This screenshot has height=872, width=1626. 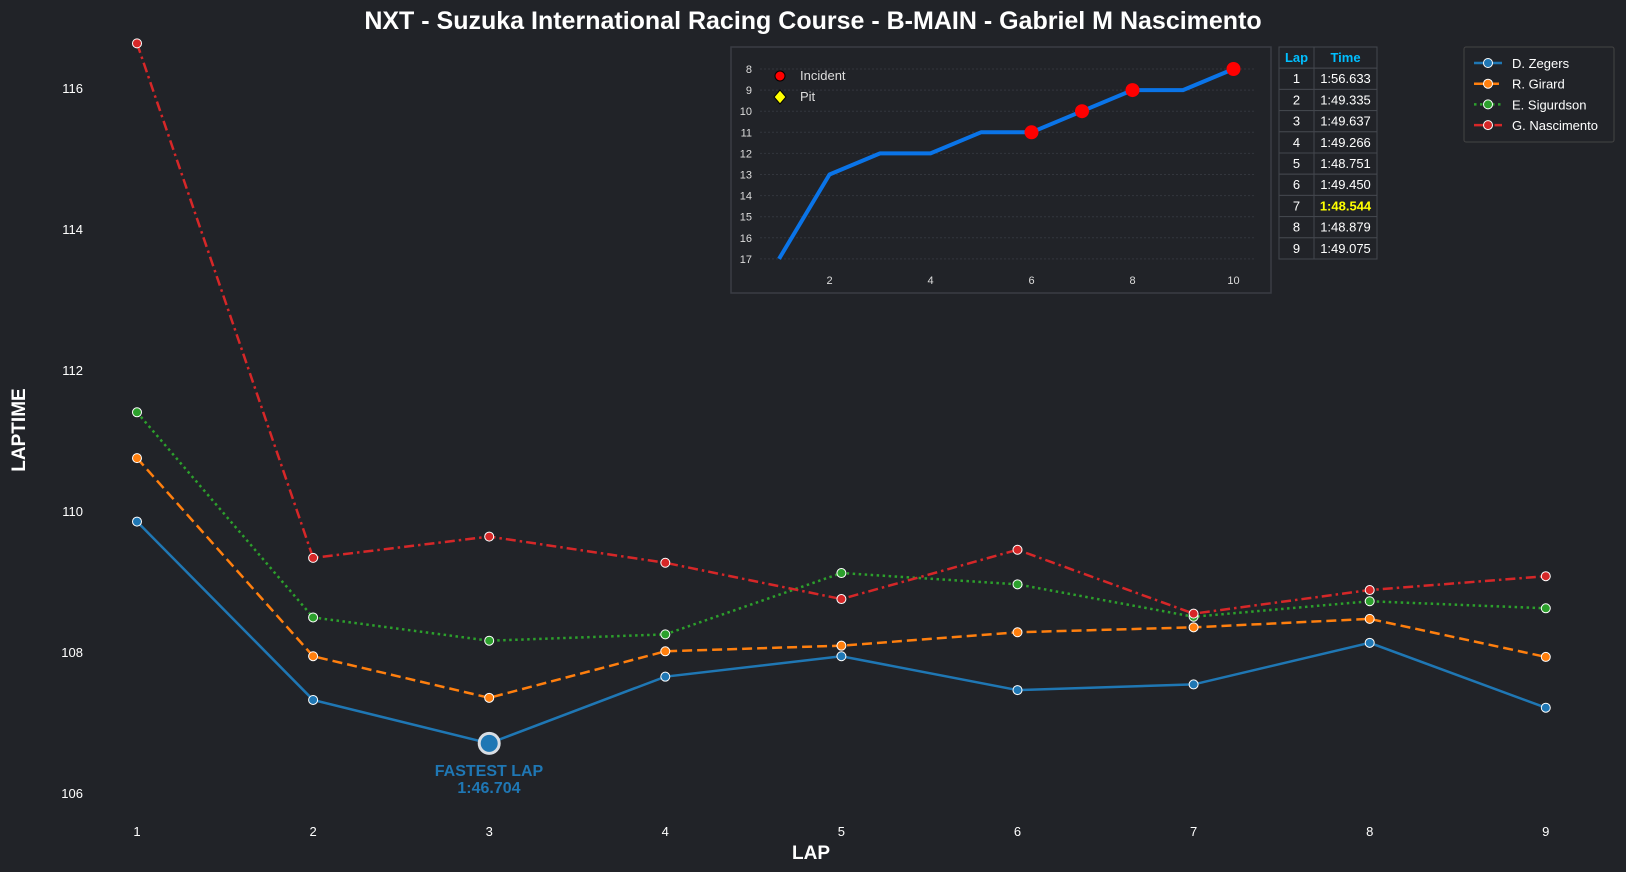 What do you see at coordinates (1296, 184) in the screenshot?
I see `table-lap: 6` at bounding box center [1296, 184].